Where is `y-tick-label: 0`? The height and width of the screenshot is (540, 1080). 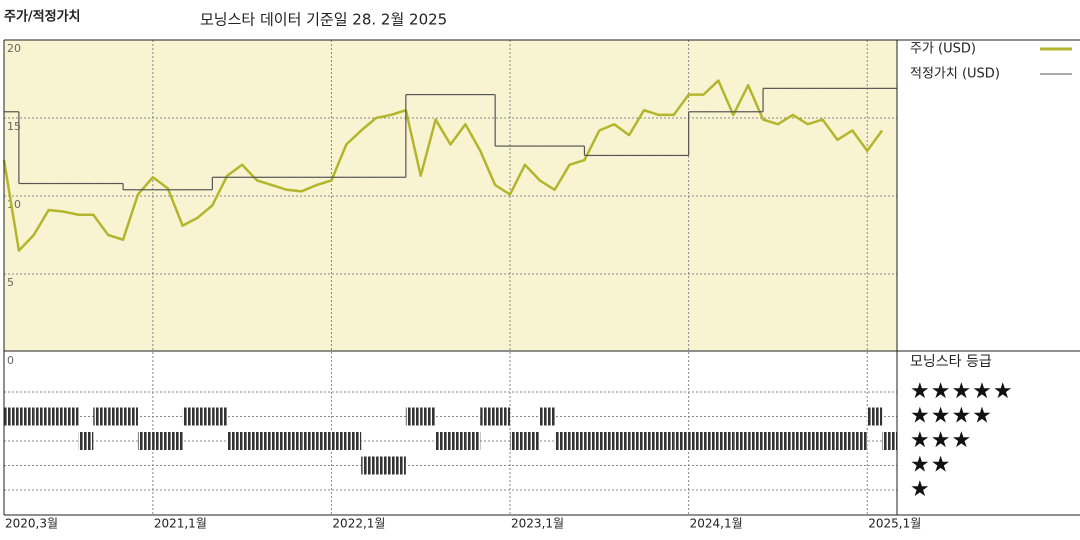
y-tick-label: 0 is located at coordinates (10, 360).